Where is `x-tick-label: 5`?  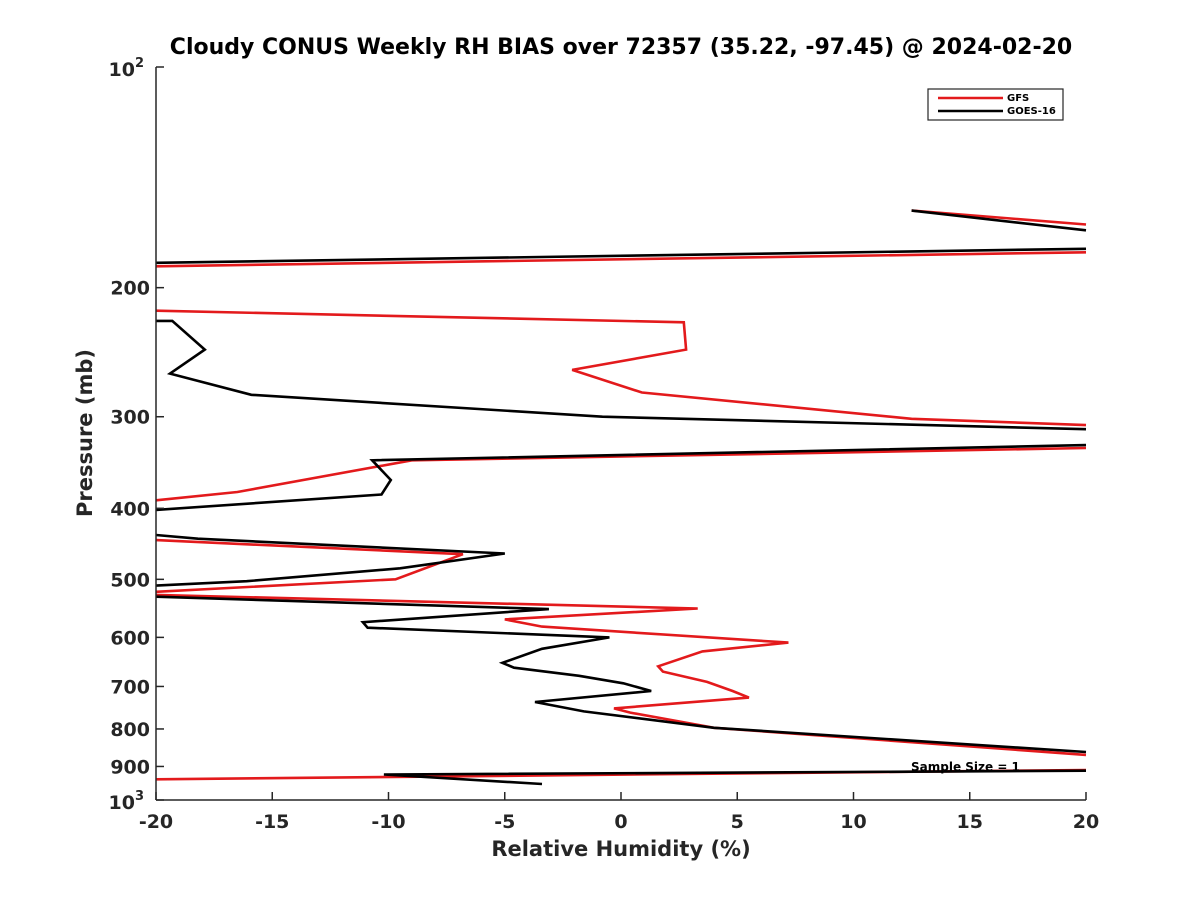
x-tick-label: 5 is located at coordinates (737, 822).